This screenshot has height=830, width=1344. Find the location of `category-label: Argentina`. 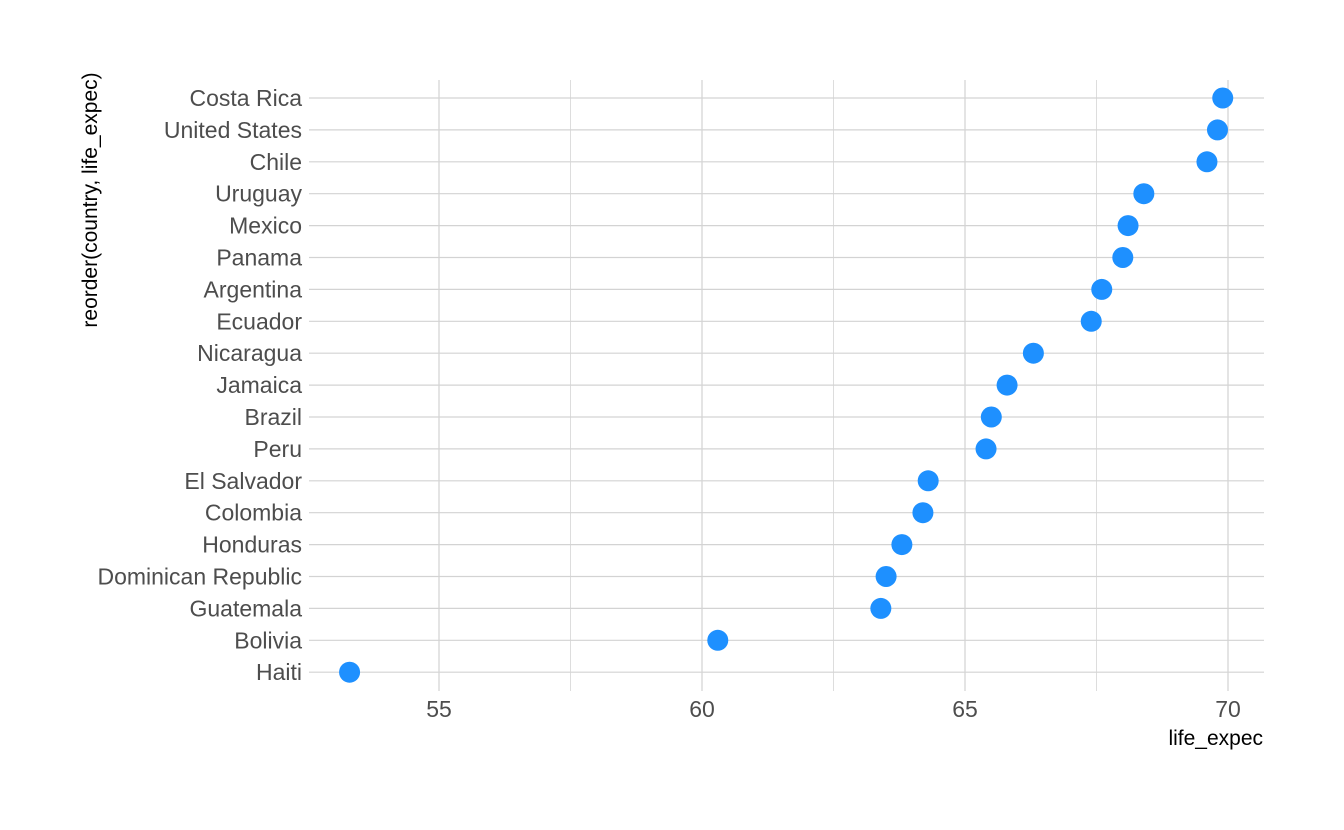

category-label: Argentina is located at coordinates (253, 289).